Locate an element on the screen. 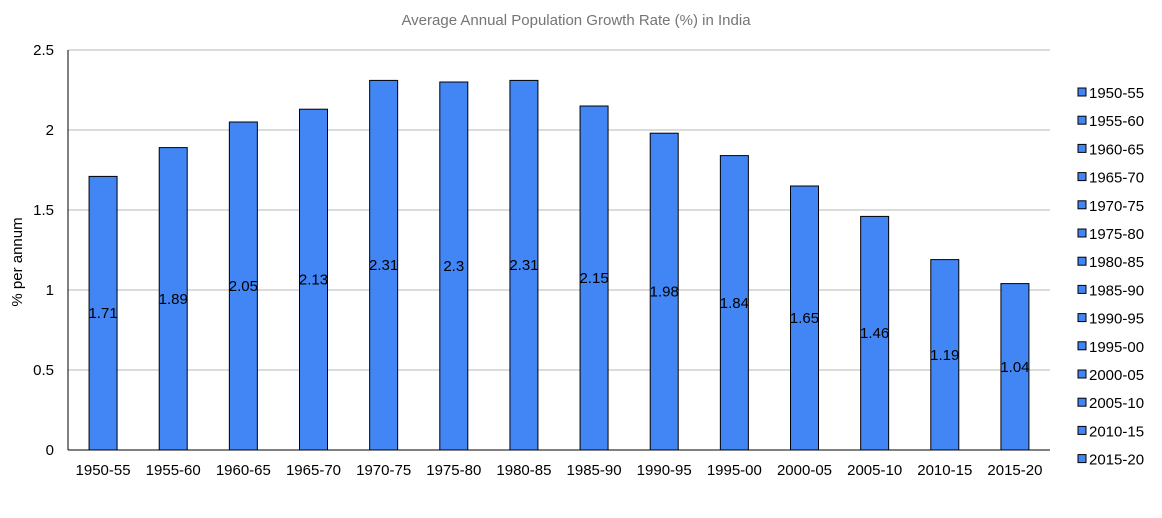 This screenshot has height=518, width=1162. data-label: 2.15 is located at coordinates (593, 278).